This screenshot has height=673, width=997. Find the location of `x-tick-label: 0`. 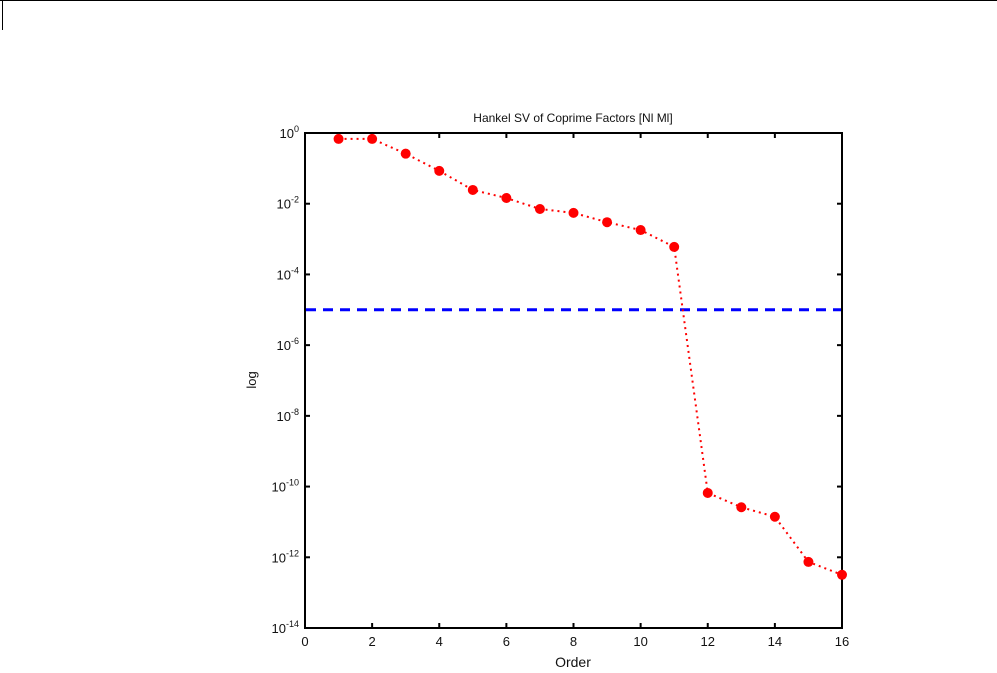

x-tick-label: 0 is located at coordinates (304, 641).